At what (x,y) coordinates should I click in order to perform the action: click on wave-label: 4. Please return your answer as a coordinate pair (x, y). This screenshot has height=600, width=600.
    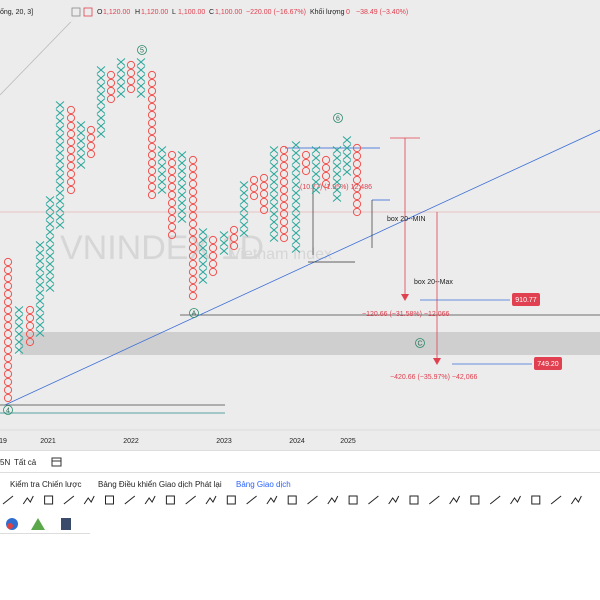
    Looking at the image, I should click on (8, 410).